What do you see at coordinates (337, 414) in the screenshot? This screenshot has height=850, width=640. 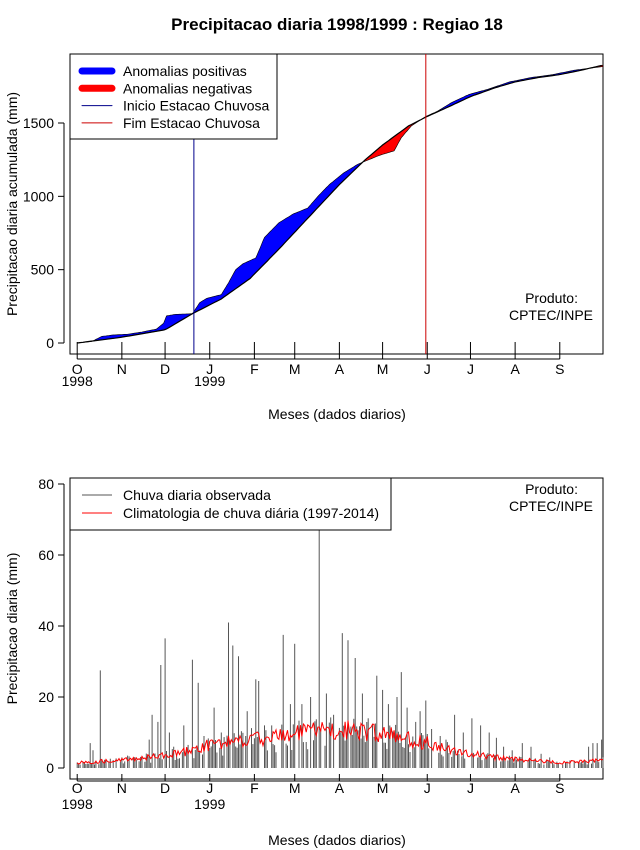 I see `plot1-x-label: Meses (dados diarios)` at bounding box center [337, 414].